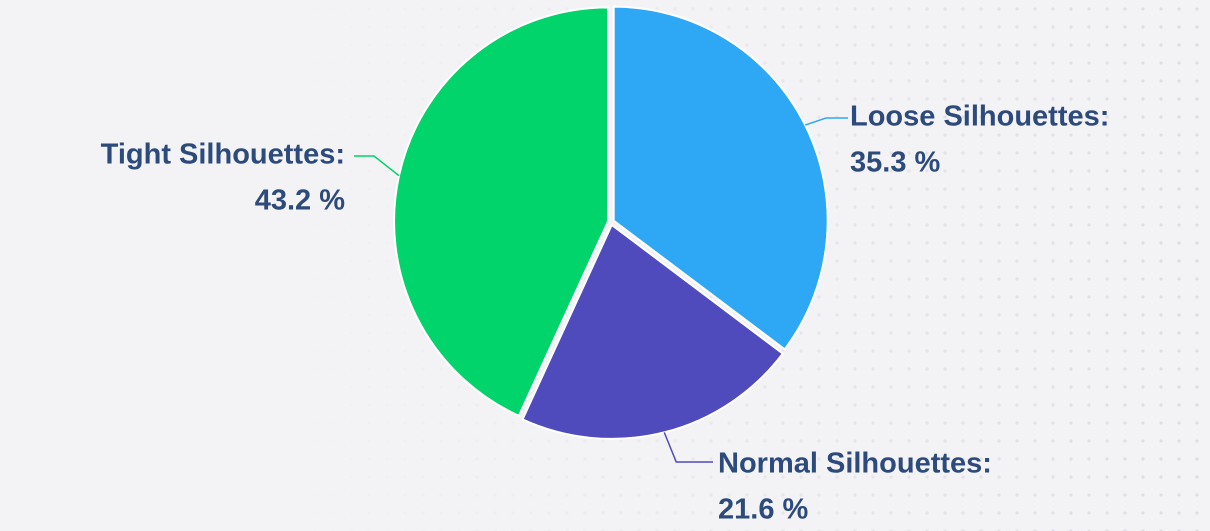  What do you see at coordinates (300, 201) in the screenshot?
I see `value-label: 43.2 %` at bounding box center [300, 201].